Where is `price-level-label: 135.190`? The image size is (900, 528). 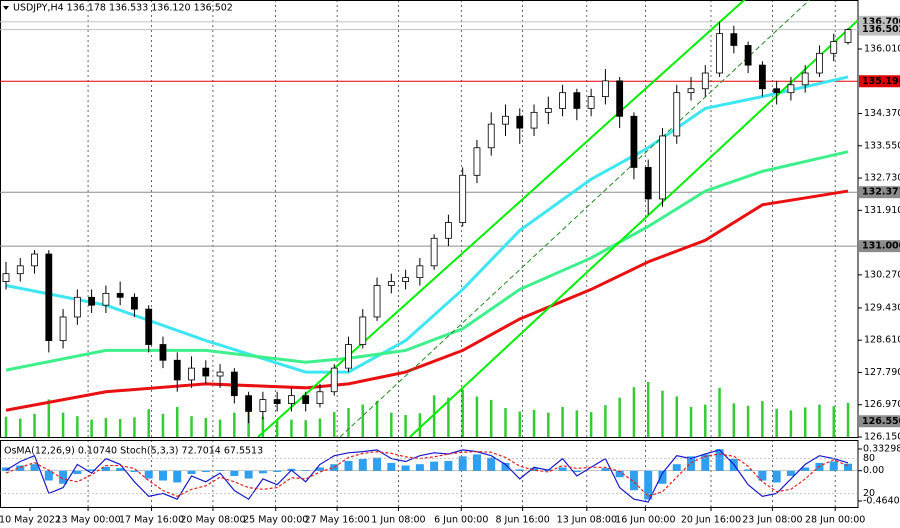 price-level-label: 135.190 is located at coordinates (881, 81).